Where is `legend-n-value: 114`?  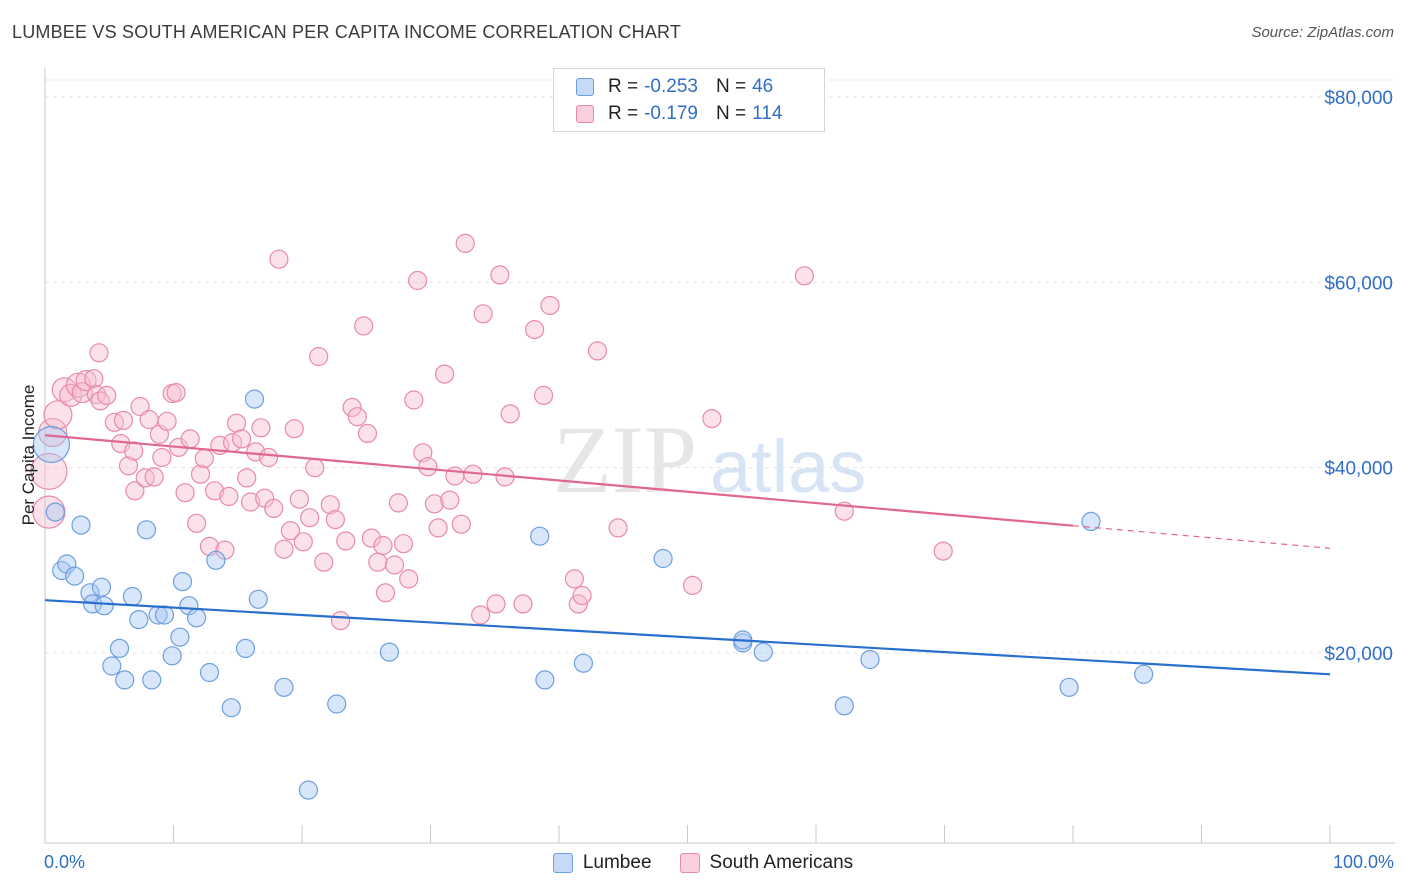
legend-n-value: 114 is located at coordinates (767, 113).